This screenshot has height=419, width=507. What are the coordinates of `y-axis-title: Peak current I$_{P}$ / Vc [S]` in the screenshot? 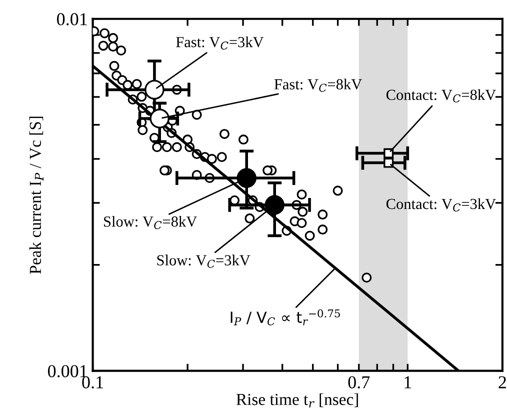 It's located at (36, 195).